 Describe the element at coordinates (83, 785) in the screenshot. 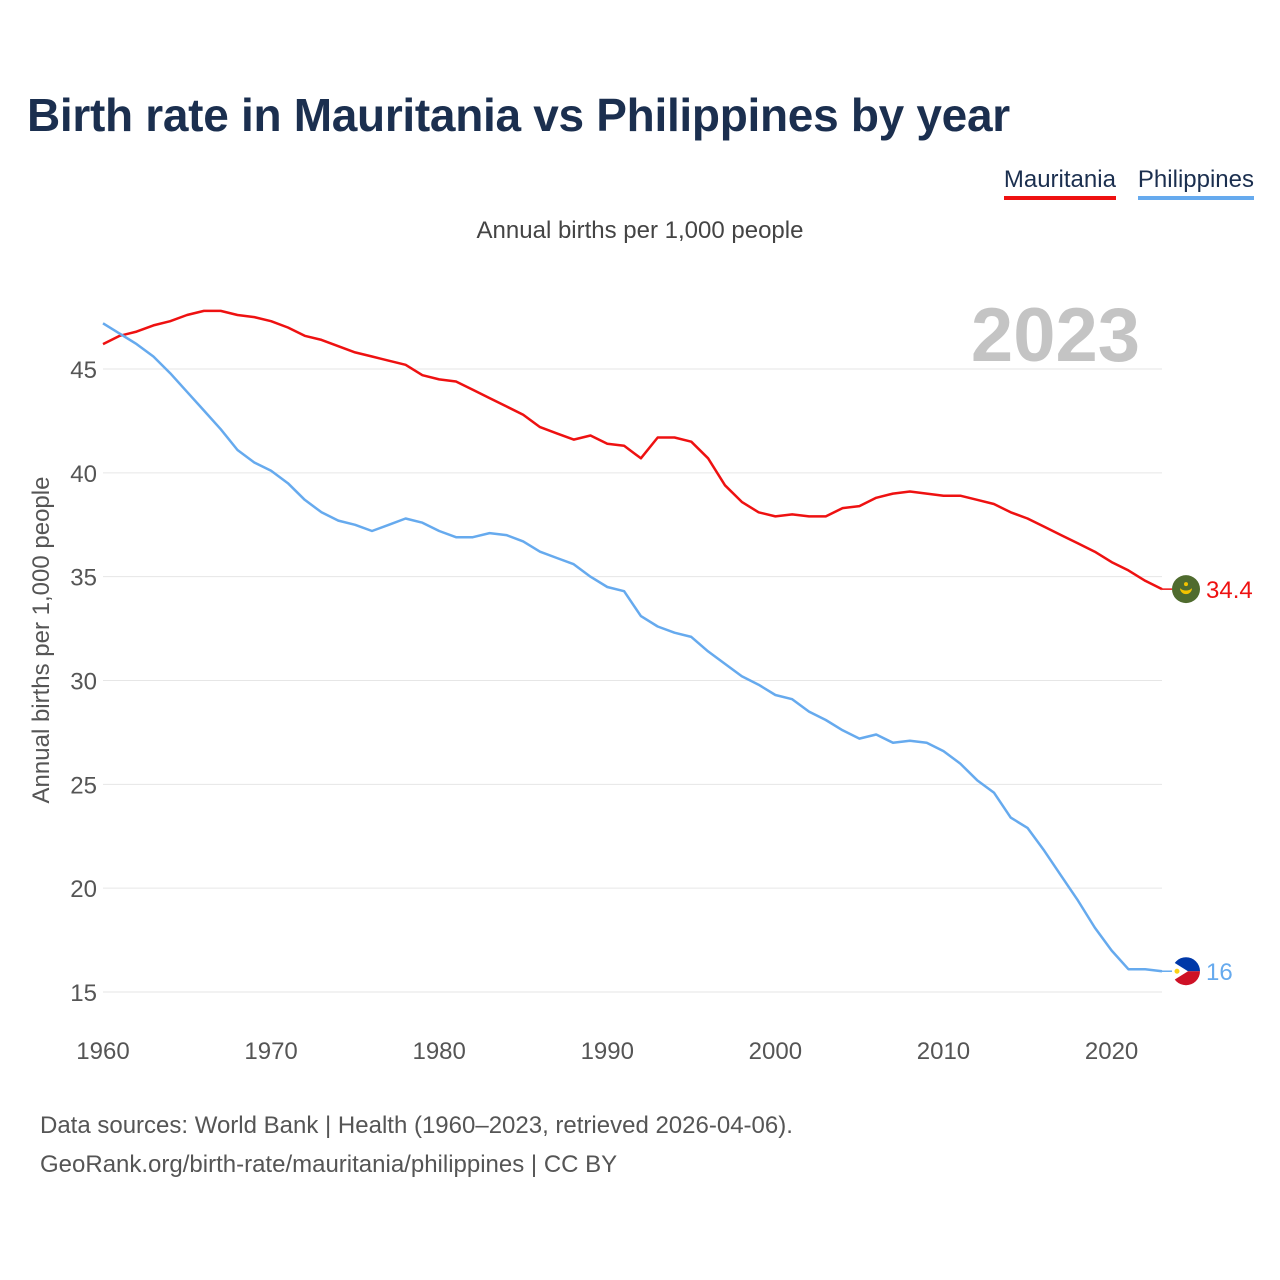

I see `y-tick-label: 25` at that location.